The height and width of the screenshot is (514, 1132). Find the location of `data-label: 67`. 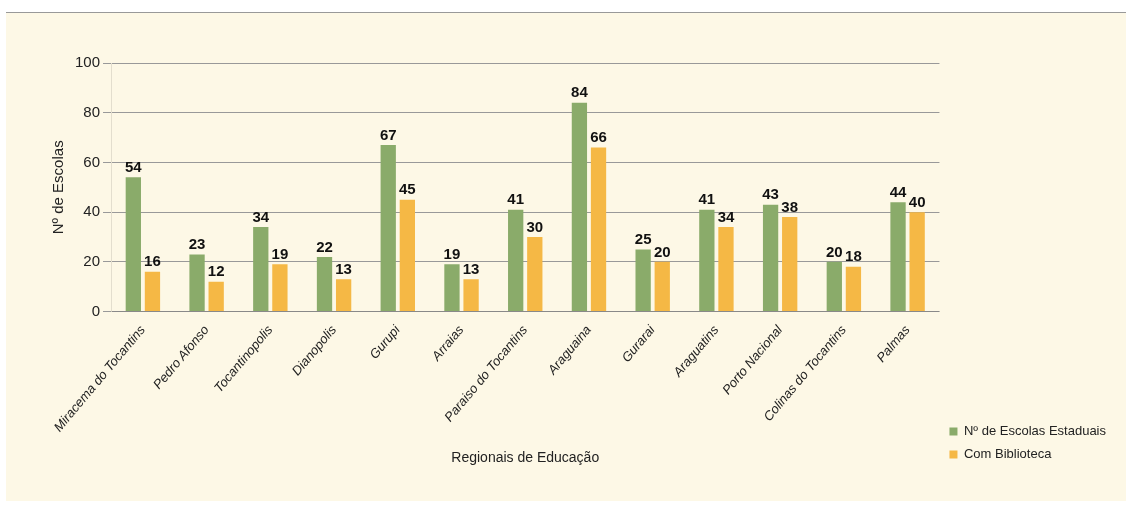

data-label: 67 is located at coordinates (388, 134).